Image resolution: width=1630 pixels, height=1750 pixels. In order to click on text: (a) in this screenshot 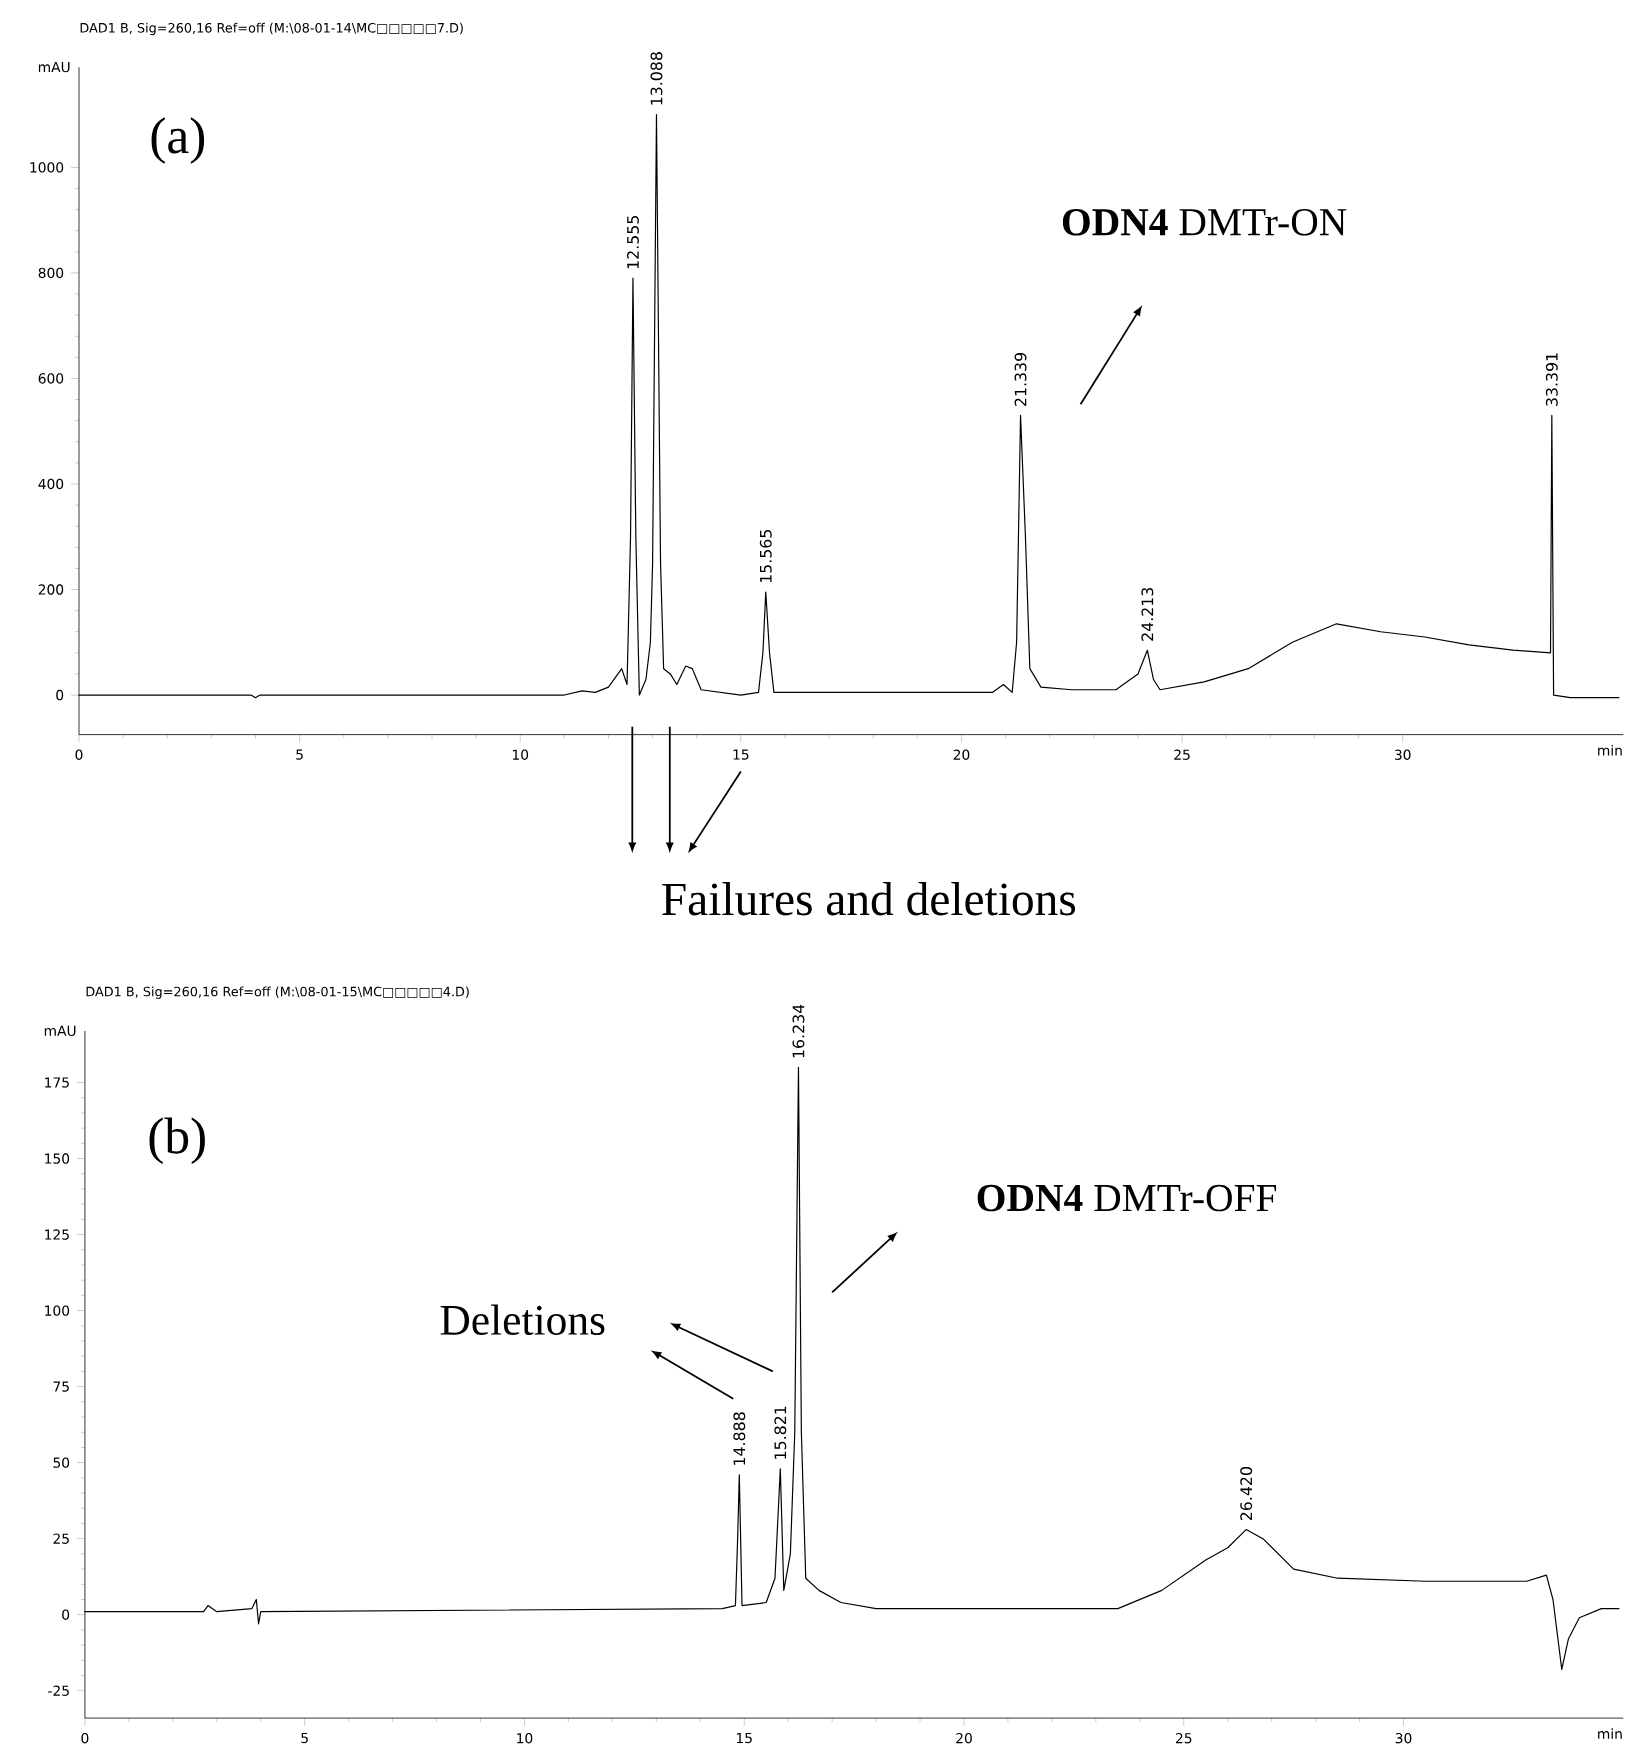, I will do `click(178, 140)`.